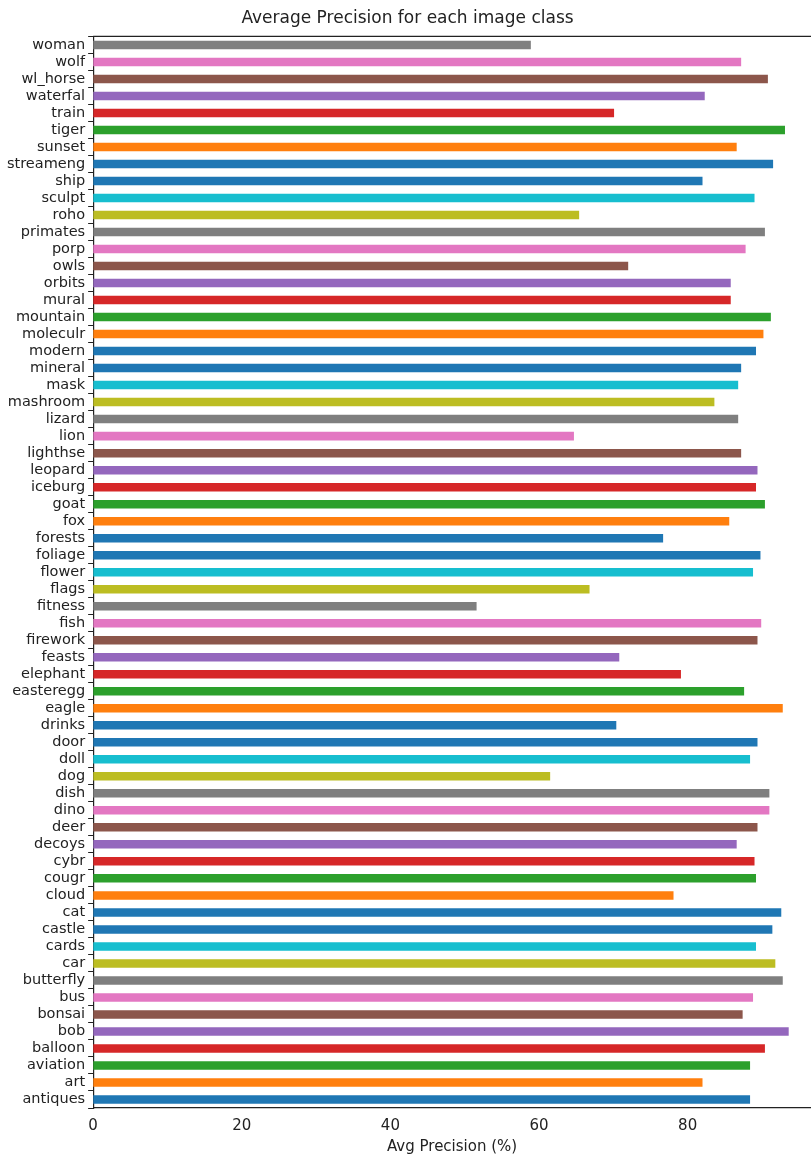 Image resolution: width=811 pixels, height=1164 pixels. Describe the element at coordinates (56, 1064) in the screenshot. I see `y-tick-label: aviation` at that location.